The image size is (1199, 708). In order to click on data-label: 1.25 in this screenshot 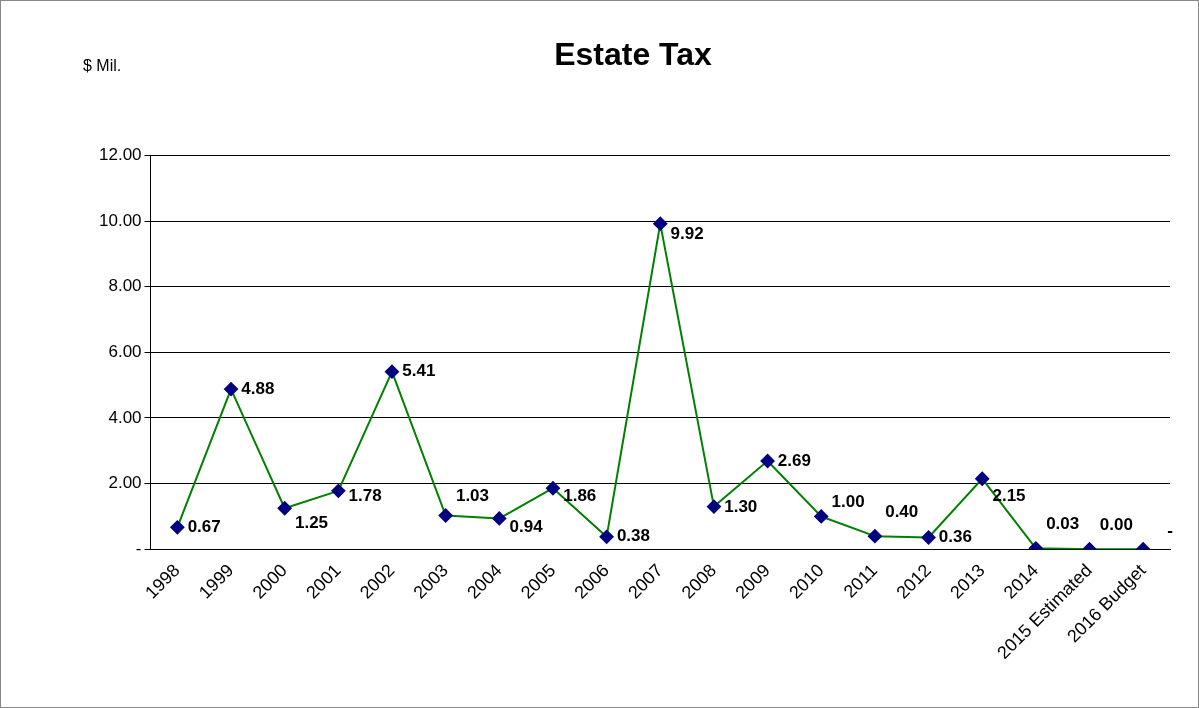, I will do `click(311, 523)`.